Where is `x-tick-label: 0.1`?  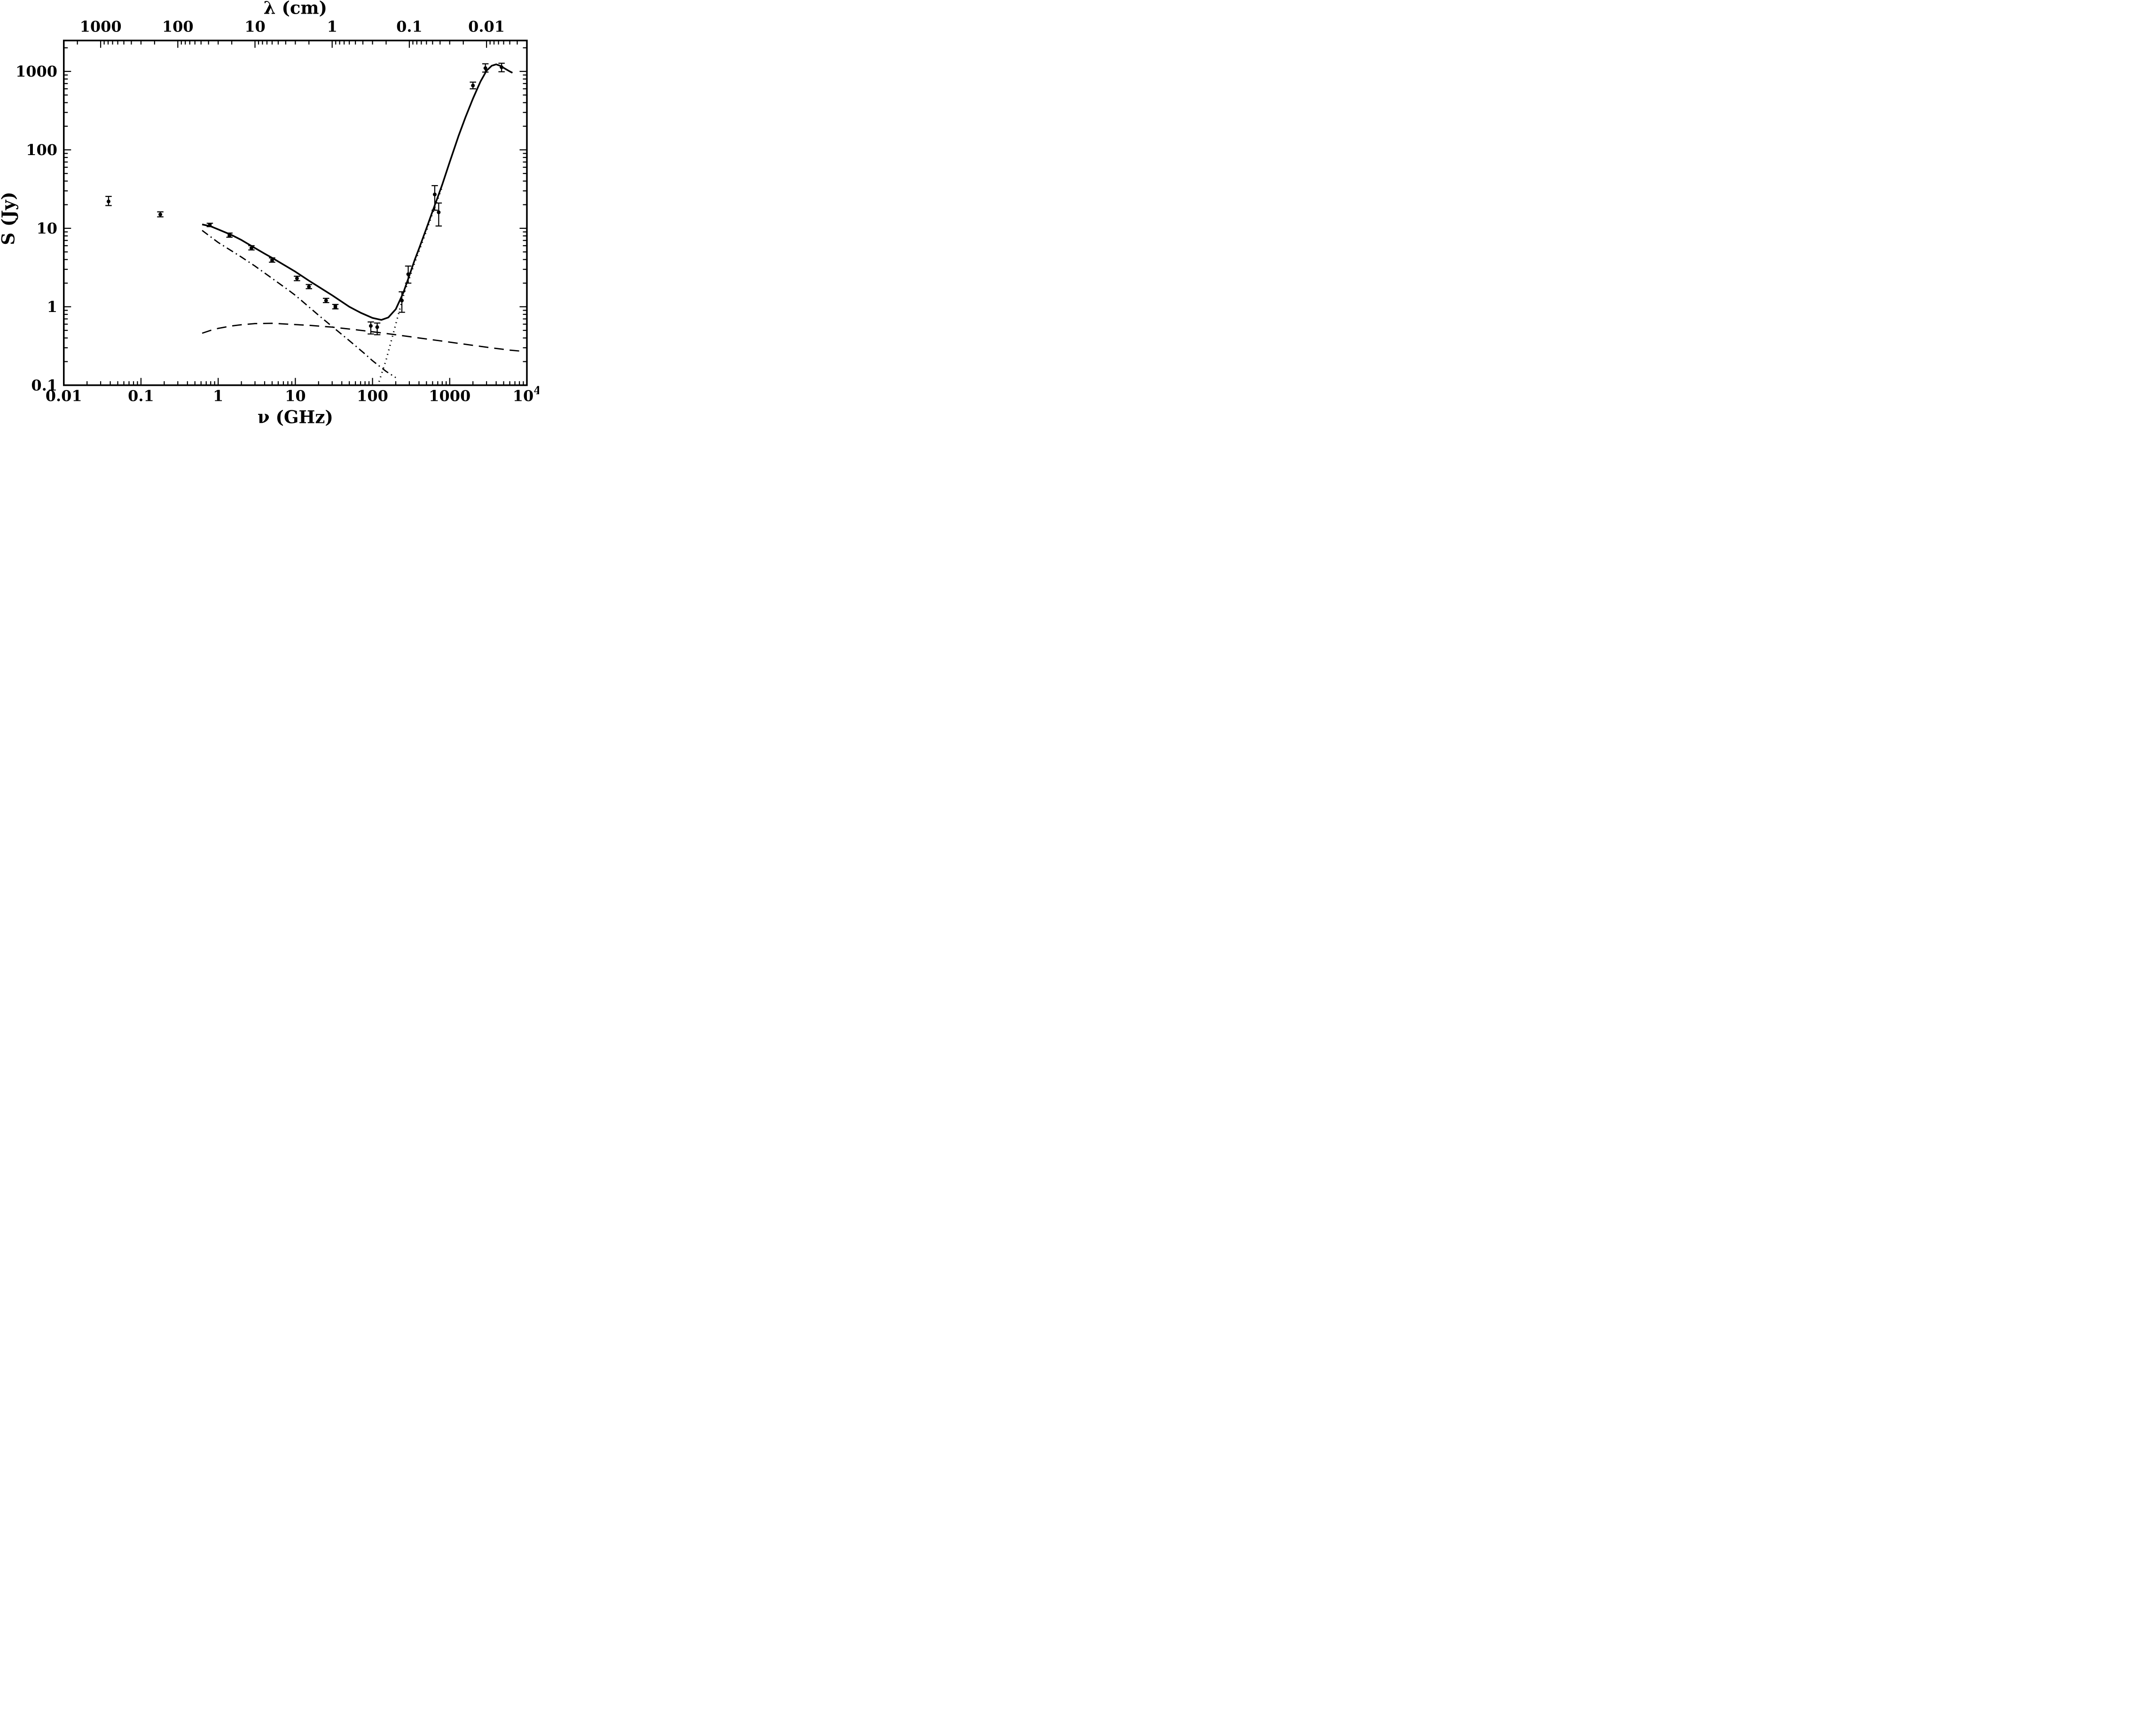 x-tick-label: 0.1 is located at coordinates (141, 396).